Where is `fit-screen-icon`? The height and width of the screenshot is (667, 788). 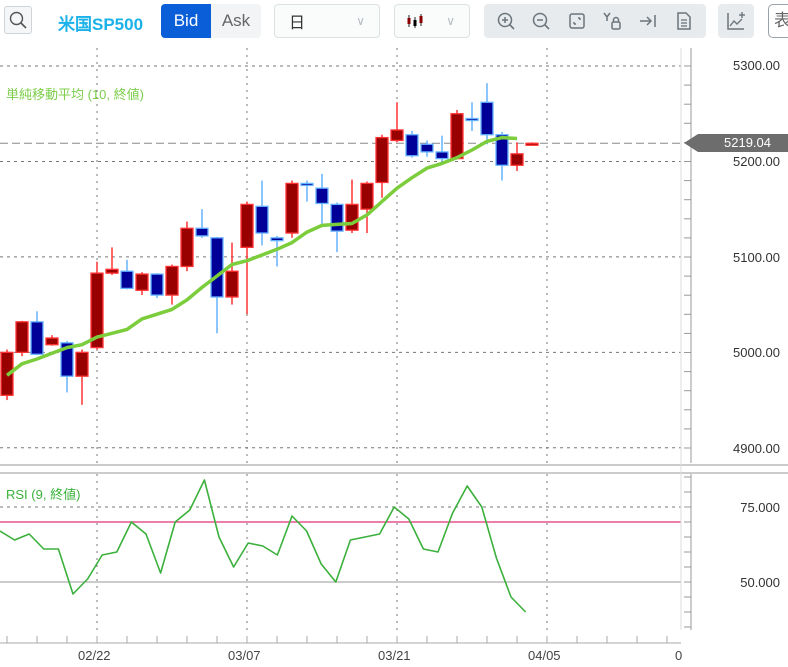
fit-screen-icon is located at coordinates (577, 21).